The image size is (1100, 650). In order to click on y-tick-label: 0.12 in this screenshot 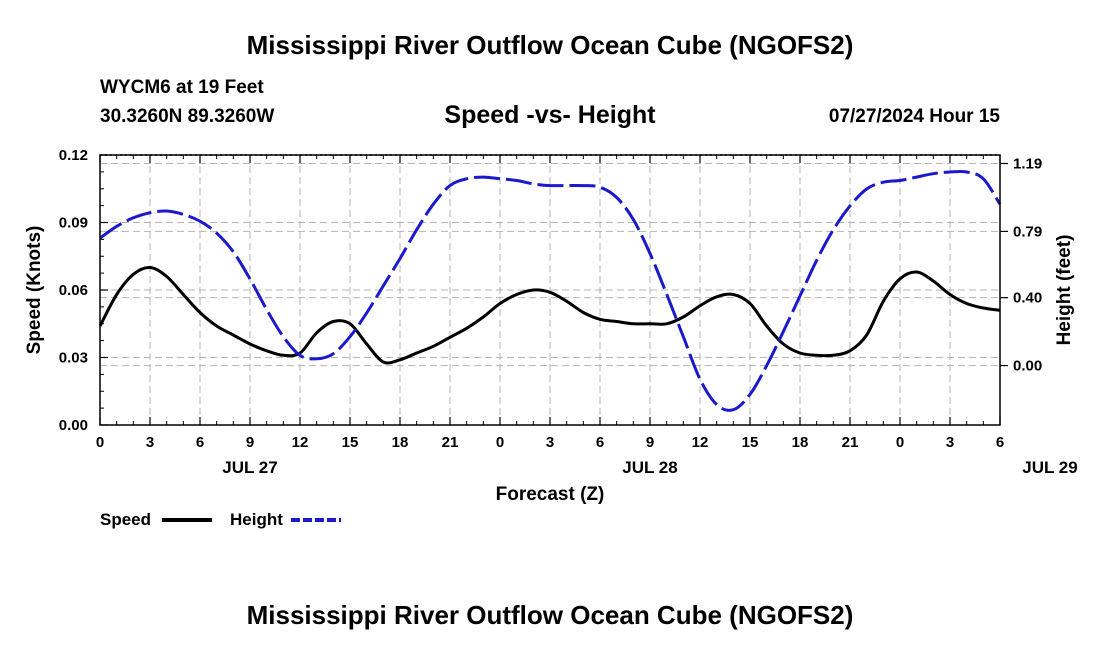, I will do `click(73, 155)`.